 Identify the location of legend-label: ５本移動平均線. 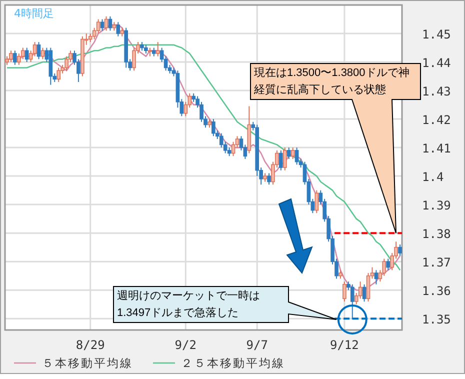
(87, 363).